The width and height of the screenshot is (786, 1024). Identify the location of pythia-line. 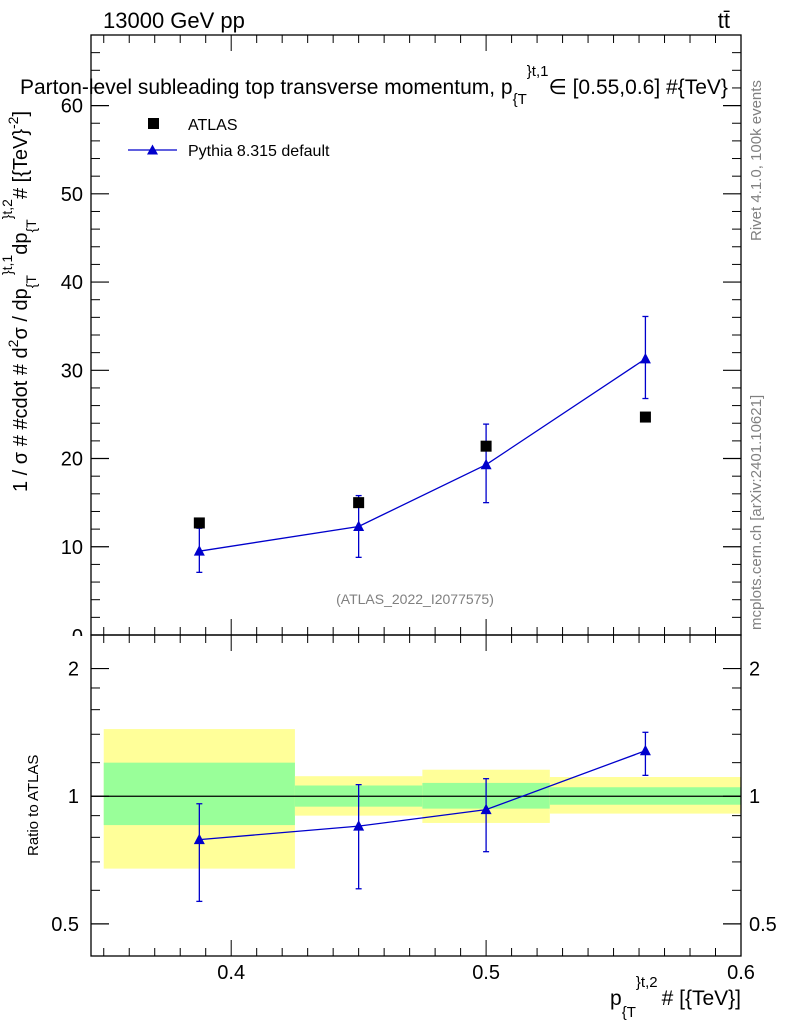
(422, 455).